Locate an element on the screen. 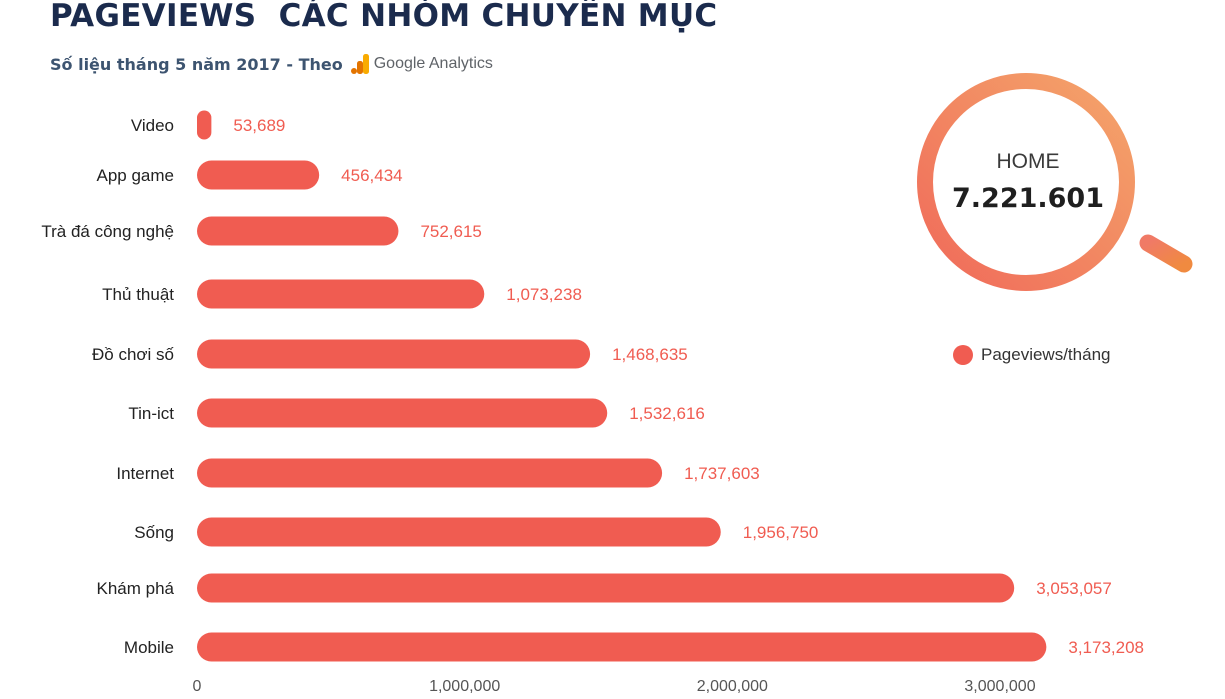  category-label: Thủ thuật is located at coordinates (138, 294).